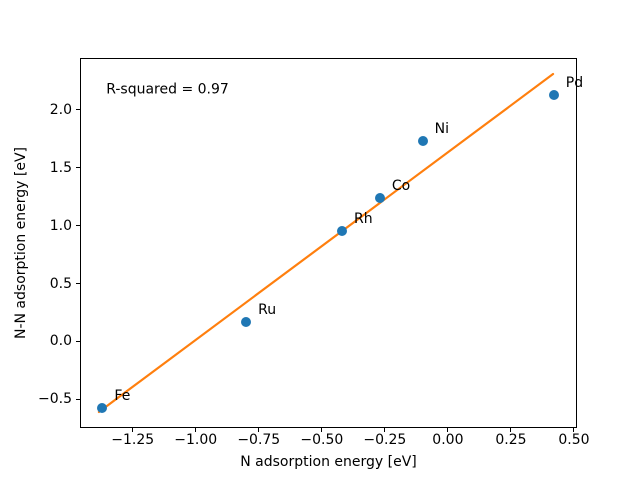  I want to click on point-label-fe: Fe, so click(122, 396).